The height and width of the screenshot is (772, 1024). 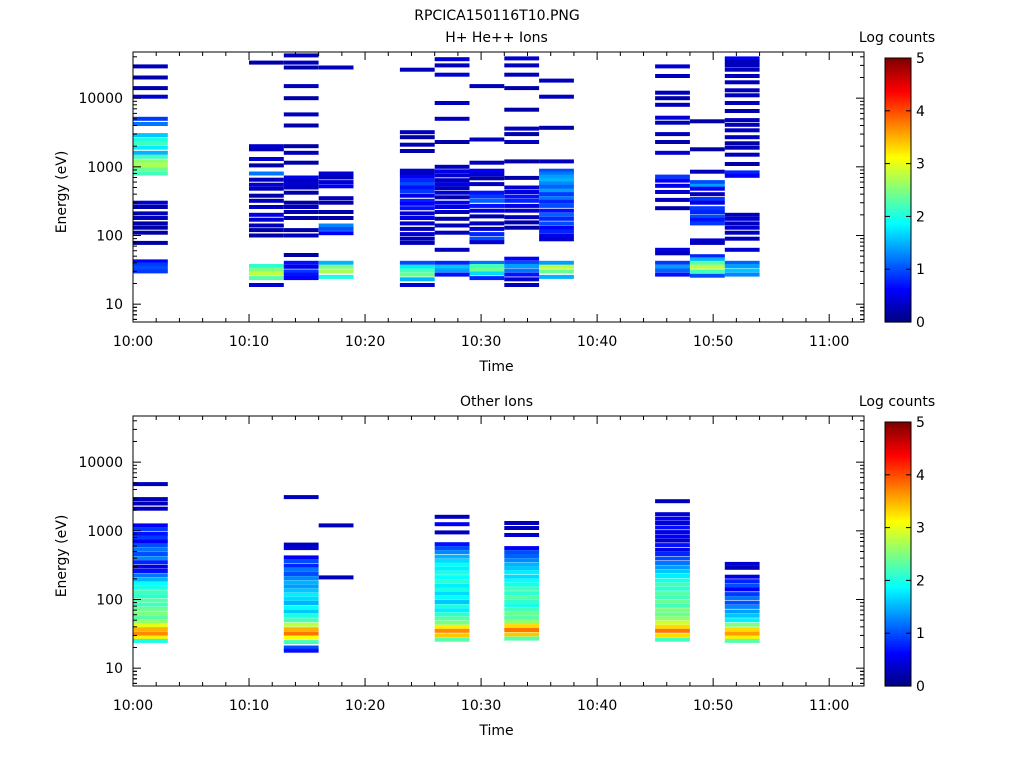 What do you see at coordinates (62, 556) in the screenshot?
I see `y-axis-label: Energy (eV)` at bounding box center [62, 556].